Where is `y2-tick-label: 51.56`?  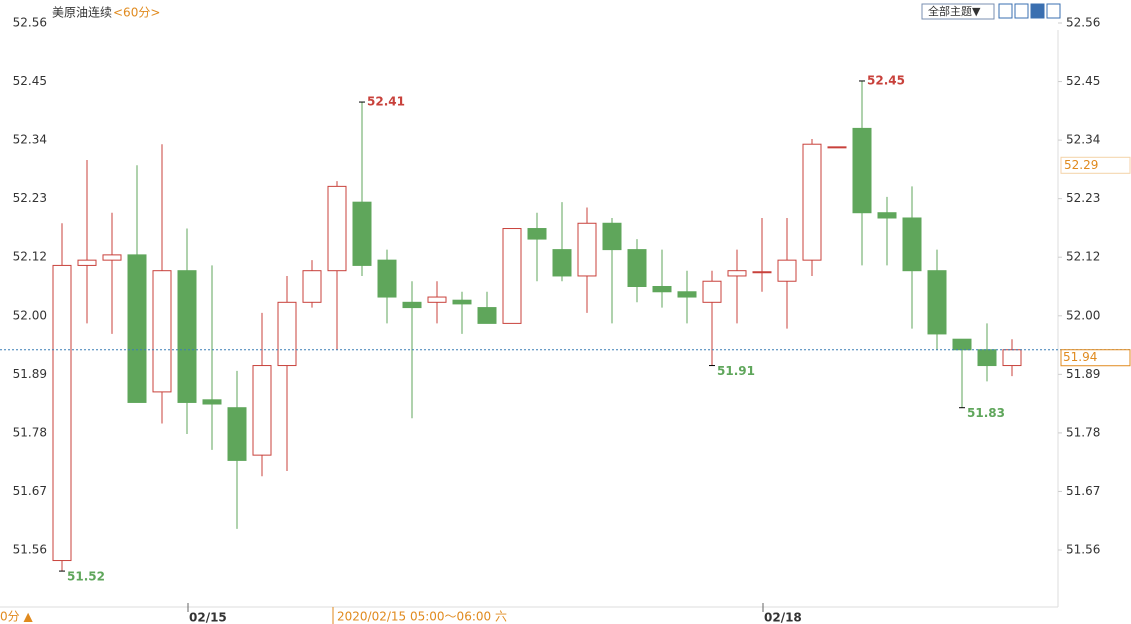 y2-tick-label: 51.56 is located at coordinates (1083, 550).